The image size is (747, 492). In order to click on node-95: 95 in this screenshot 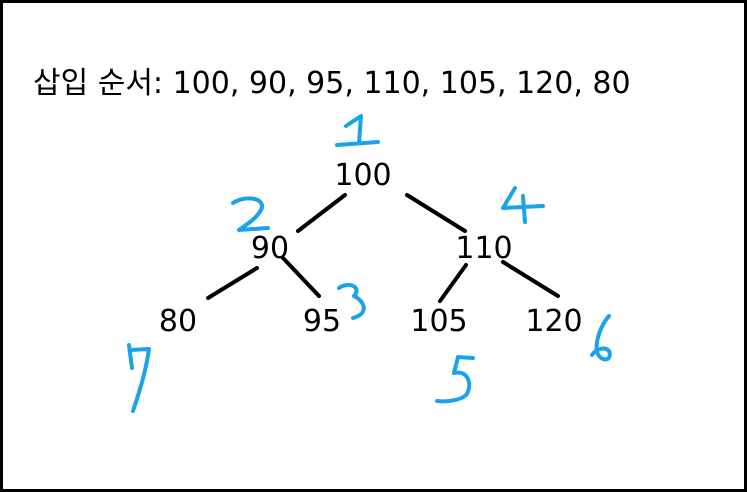, I will do `click(322, 321)`.